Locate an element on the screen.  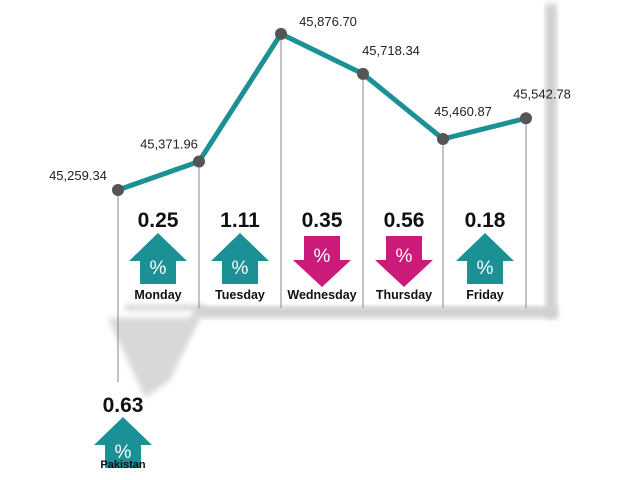
day-thursday-label: Thursday is located at coordinates (404, 295).